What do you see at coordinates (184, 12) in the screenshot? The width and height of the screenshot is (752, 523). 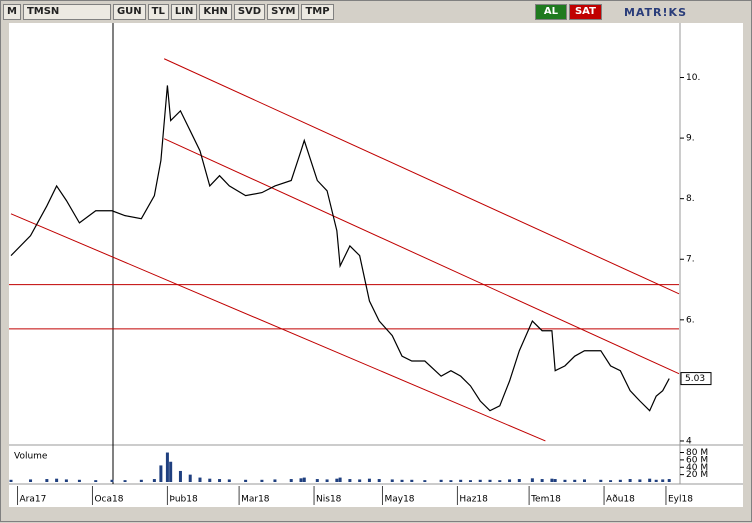 I see `toolbar-button: LIN` at bounding box center [184, 12].